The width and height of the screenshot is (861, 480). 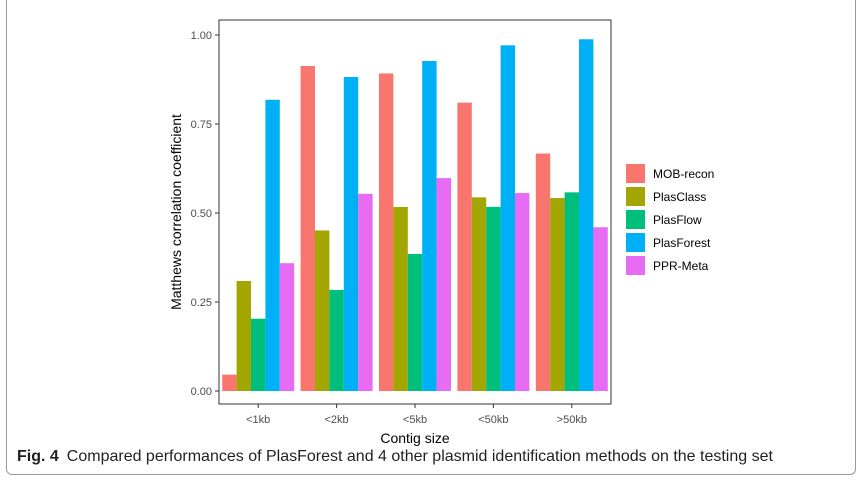 What do you see at coordinates (201, 125) in the screenshot?
I see `y-tick-label: 0.75` at bounding box center [201, 125].